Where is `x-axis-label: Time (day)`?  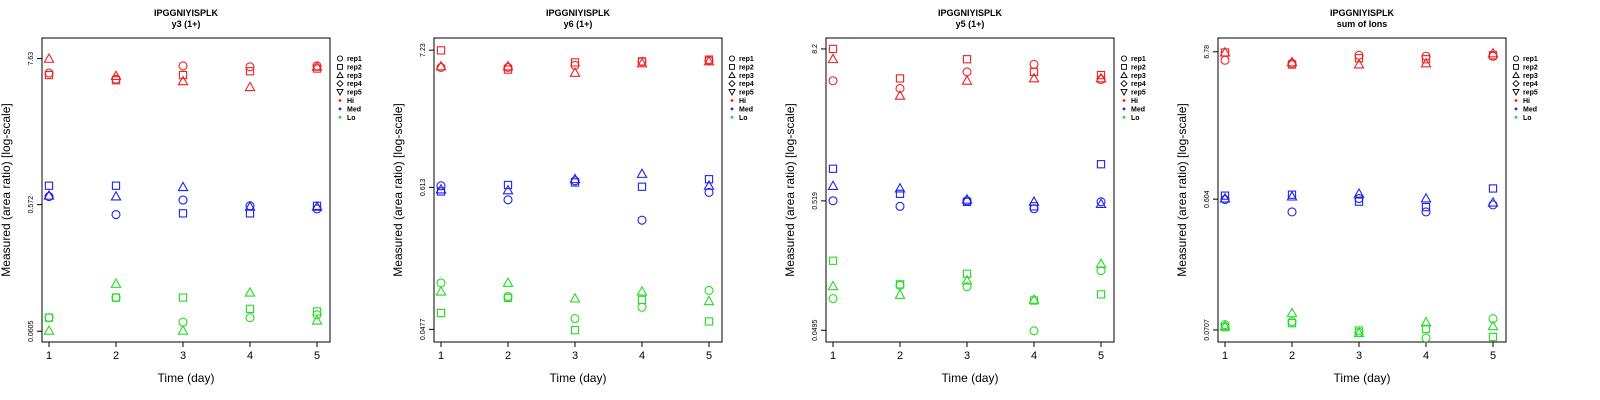
x-axis-label: Time (day) is located at coordinates (1362, 378).